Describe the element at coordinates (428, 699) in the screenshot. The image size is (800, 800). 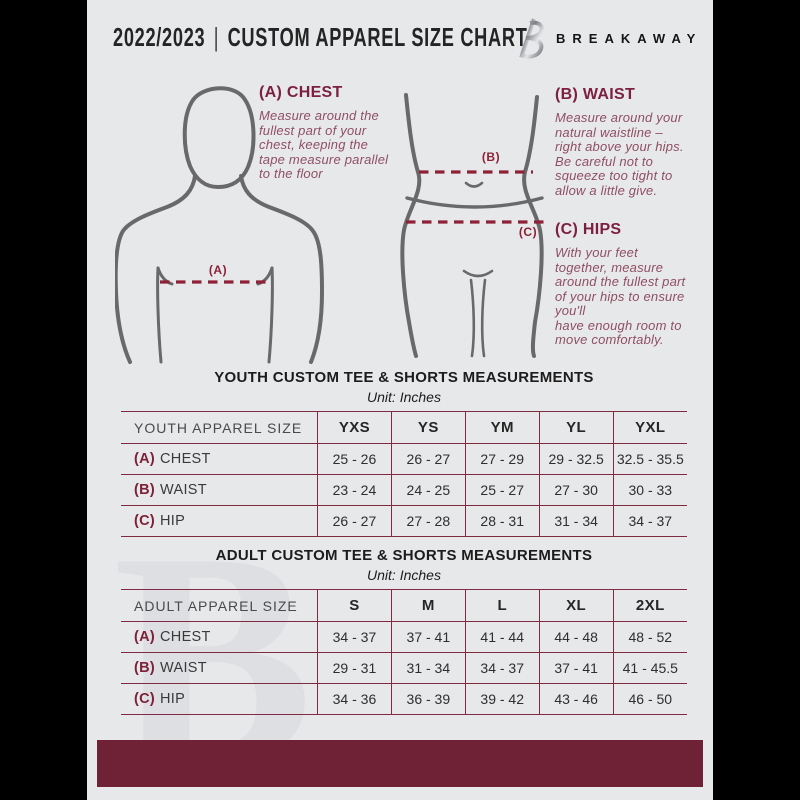
I see `measurement-cell: 36 - 39` at that location.